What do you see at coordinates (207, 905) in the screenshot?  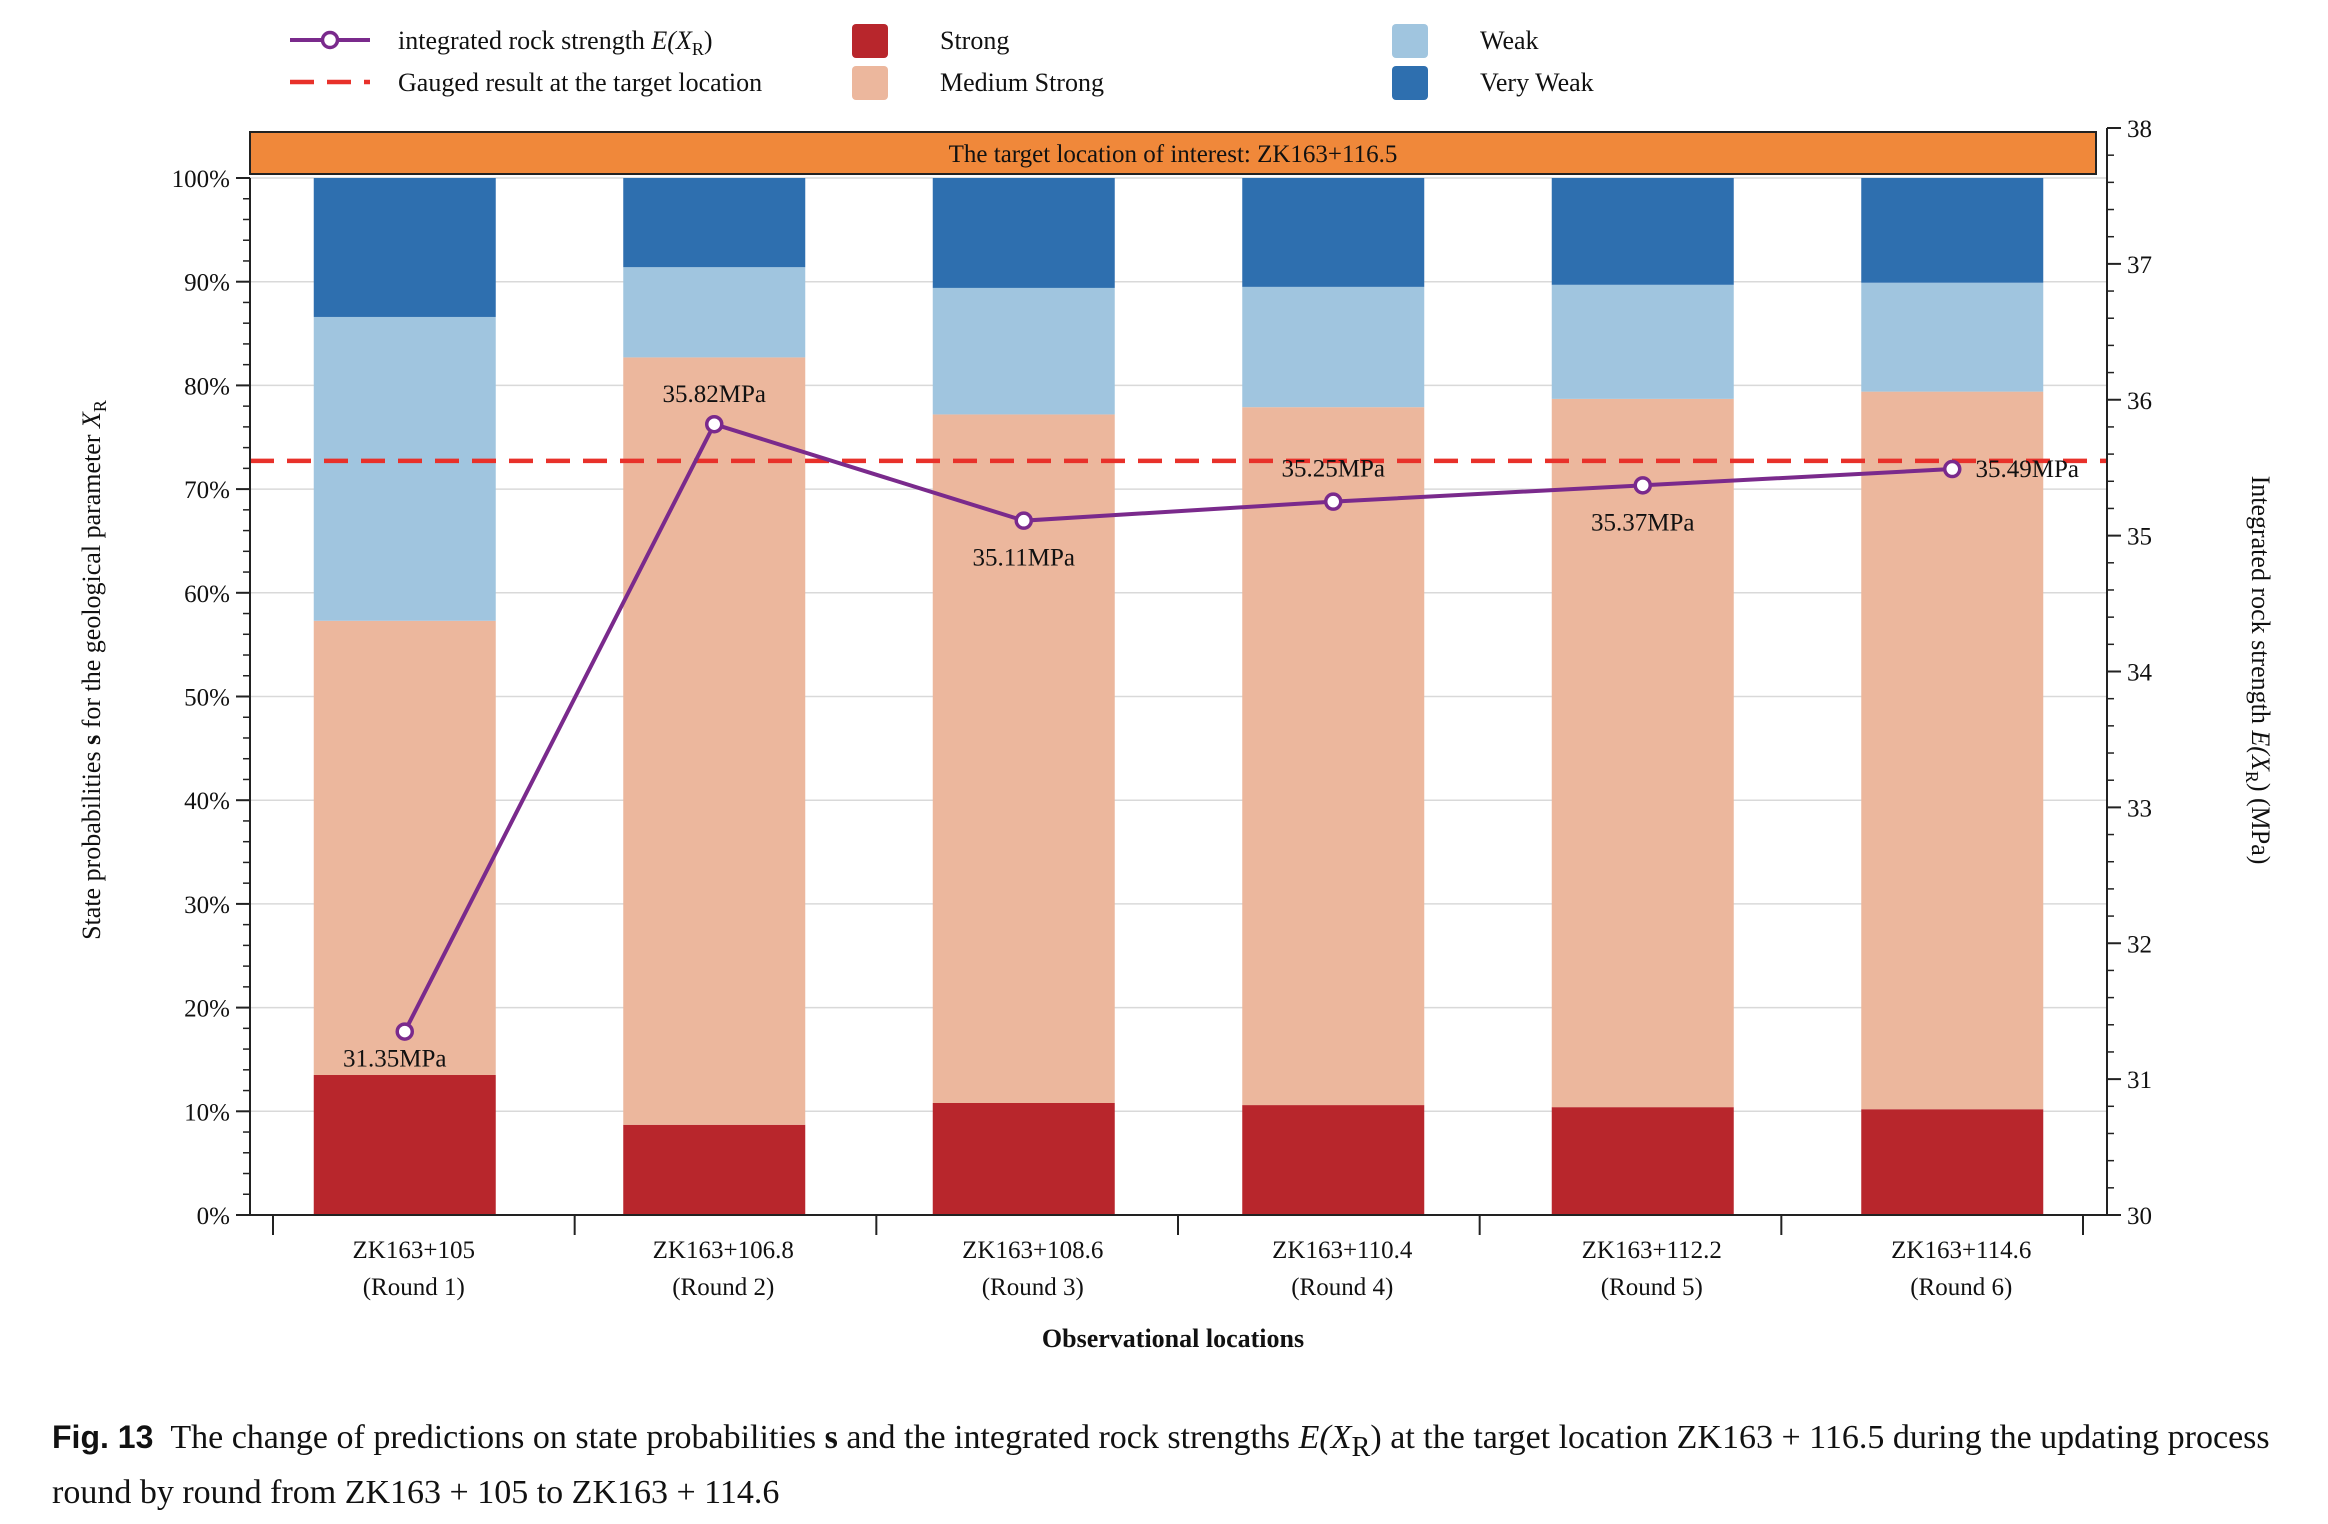 I see `y-left-tick-label: 30%` at bounding box center [207, 905].